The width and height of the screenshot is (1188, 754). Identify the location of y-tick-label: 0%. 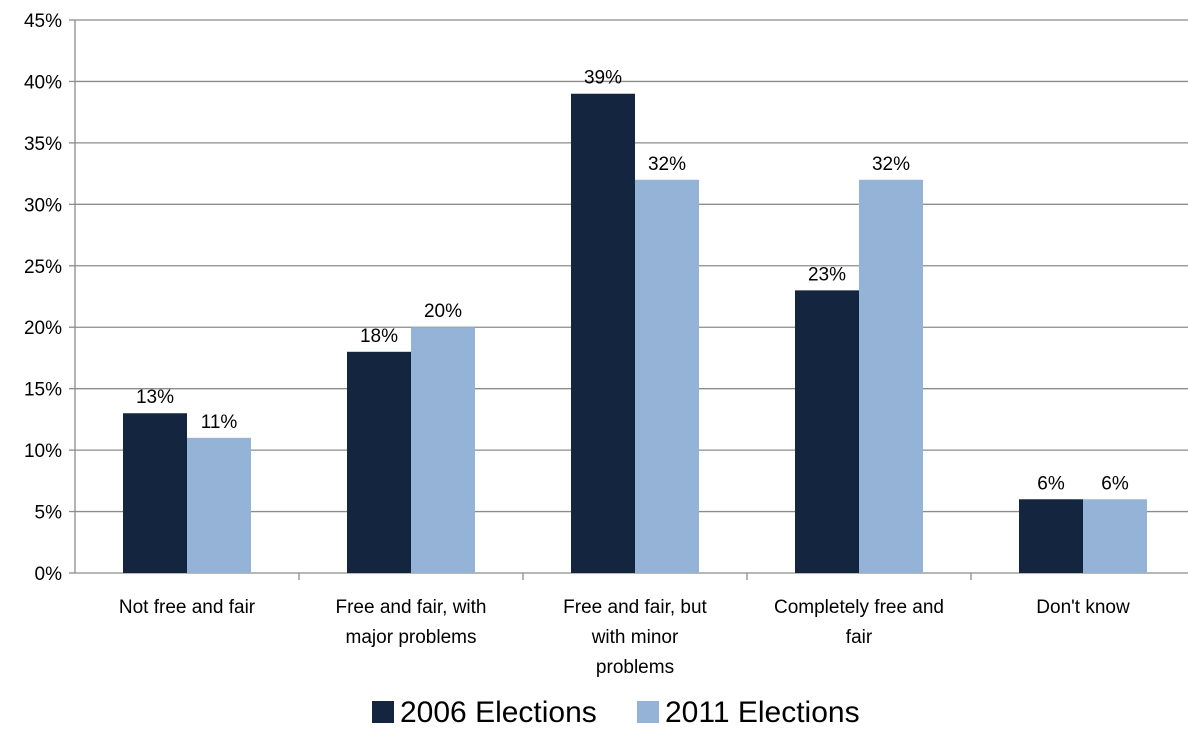
(49, 574).